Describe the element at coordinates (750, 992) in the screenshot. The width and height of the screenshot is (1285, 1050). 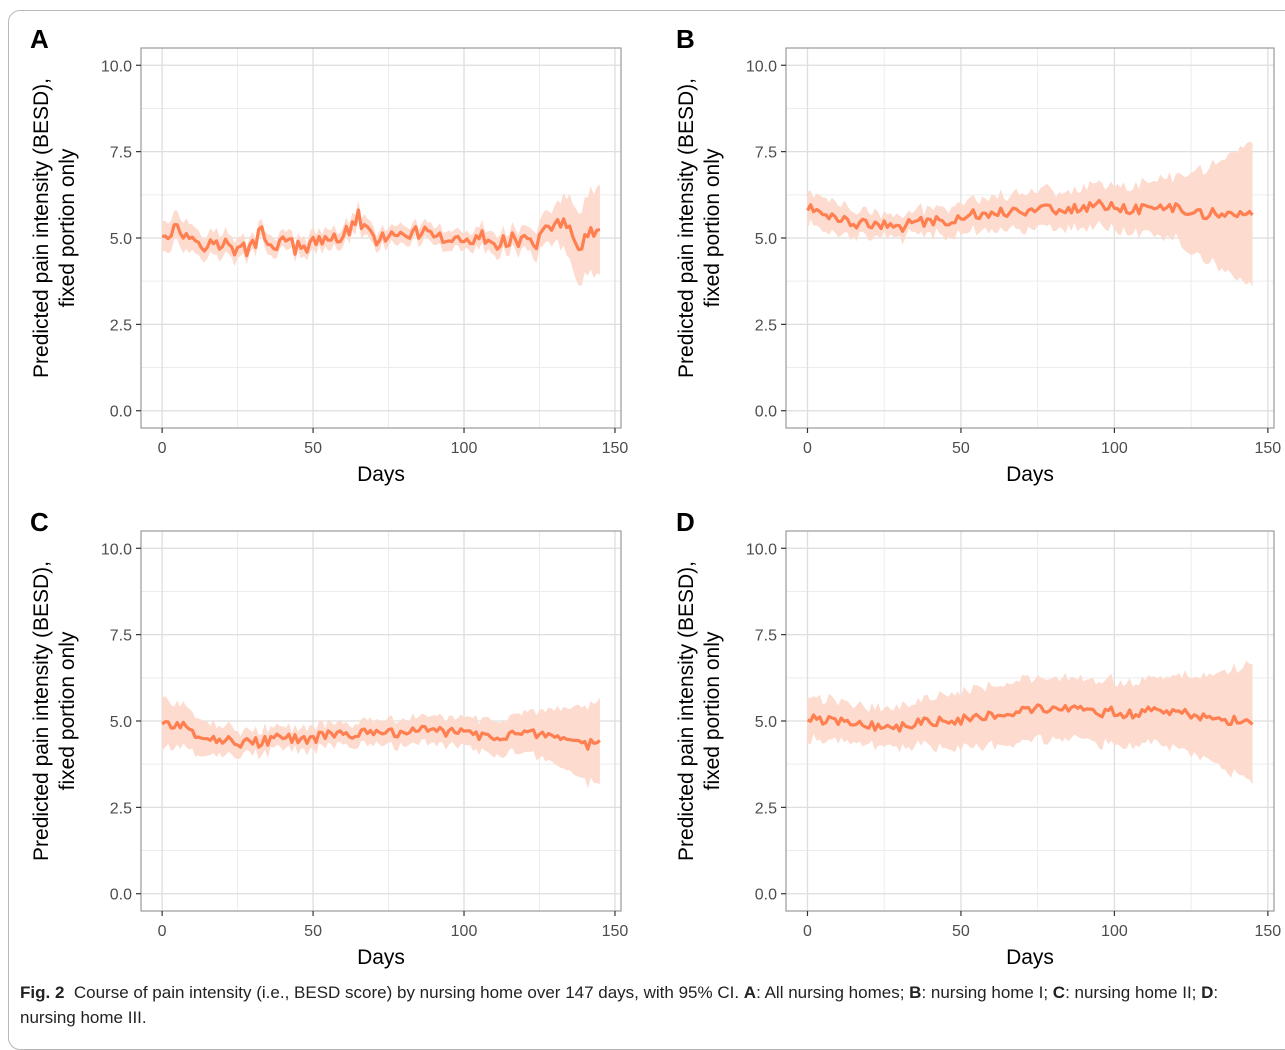
I see `caption-key-a: A` at that location.